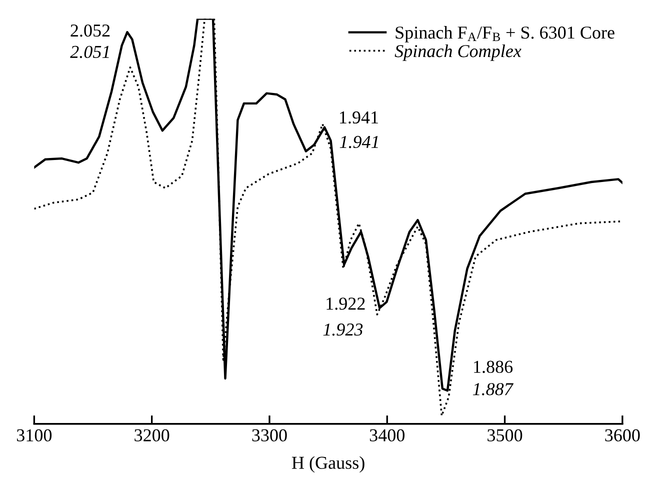  I want to click on x-tick-label: 3400, so click(387, 435).